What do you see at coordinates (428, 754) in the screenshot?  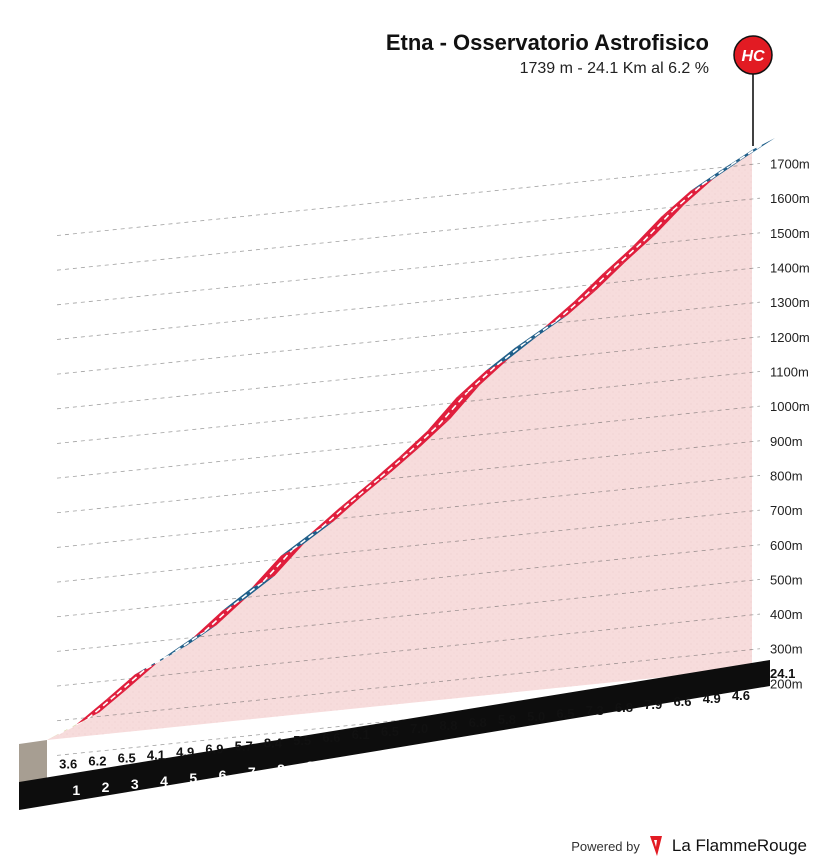 I see `km-marker-label: 13` at bounding box center [428, 754].